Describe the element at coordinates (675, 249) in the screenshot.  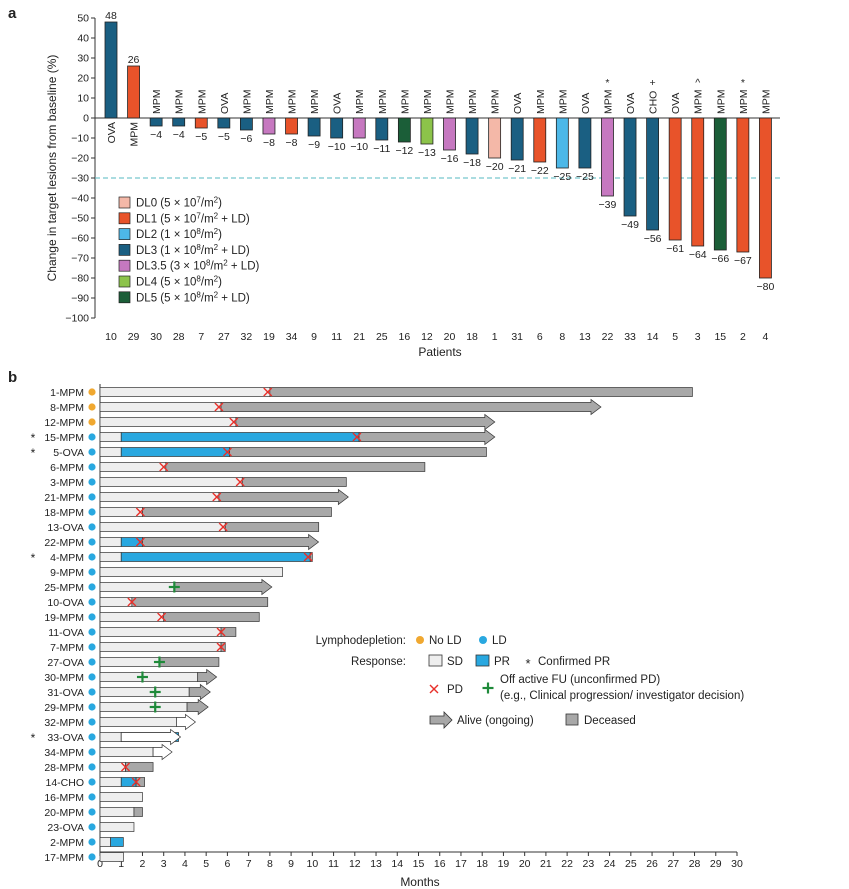
I see `value-label: −61` at that location.